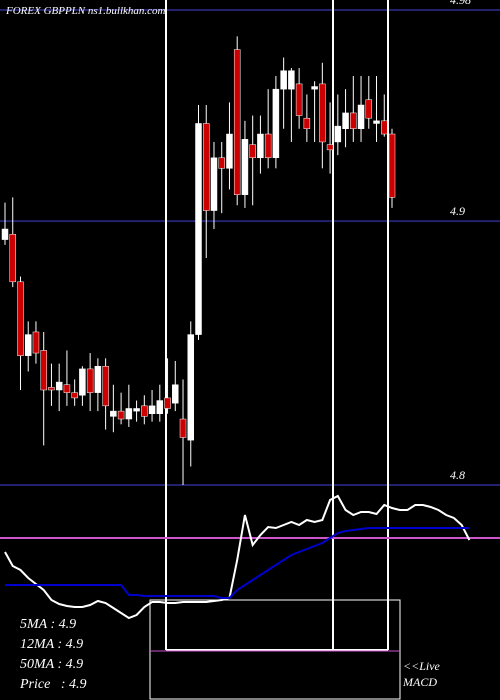 The width and height of the screenshot is (500, 700). Describe the element at coordinates (457, 211) in the screenshot. I see `y-tick-label: 4.9` at that location.